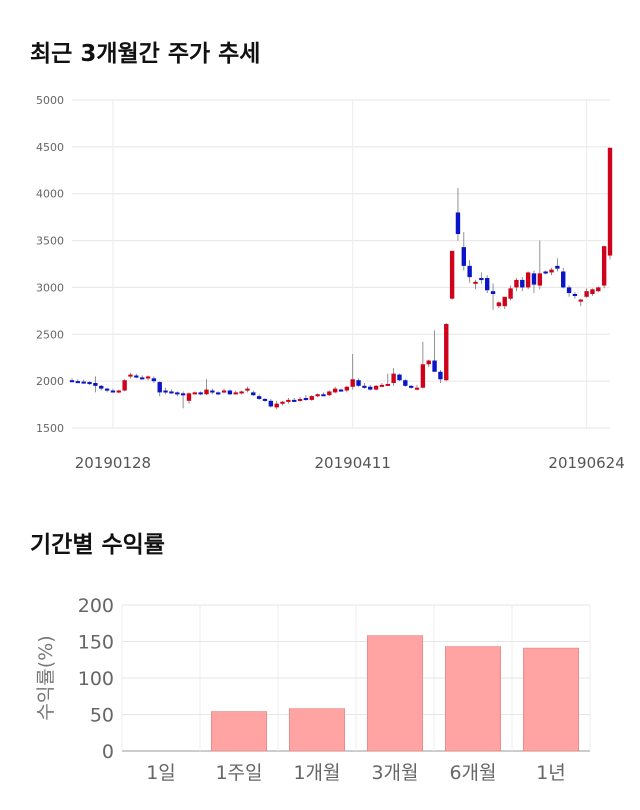  Describe the element at coordinates (50, 194) in the screenshot. I see `y-tick-label: 4000` at that location.